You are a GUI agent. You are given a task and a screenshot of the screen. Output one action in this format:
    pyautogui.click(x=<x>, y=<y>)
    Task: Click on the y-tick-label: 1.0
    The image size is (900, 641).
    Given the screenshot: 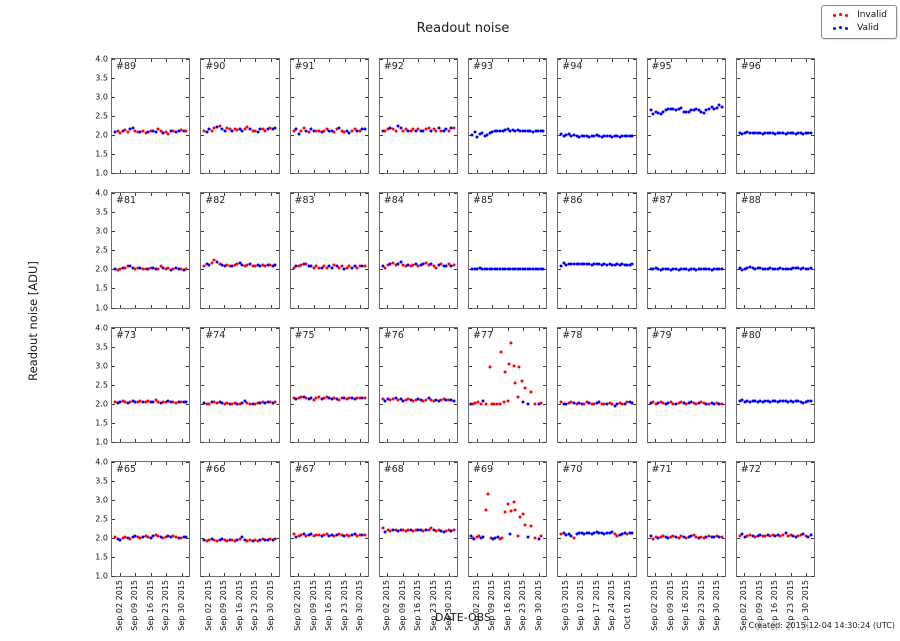 What is the action you would take?
    pyautogui.click(x=101, y=576)
    